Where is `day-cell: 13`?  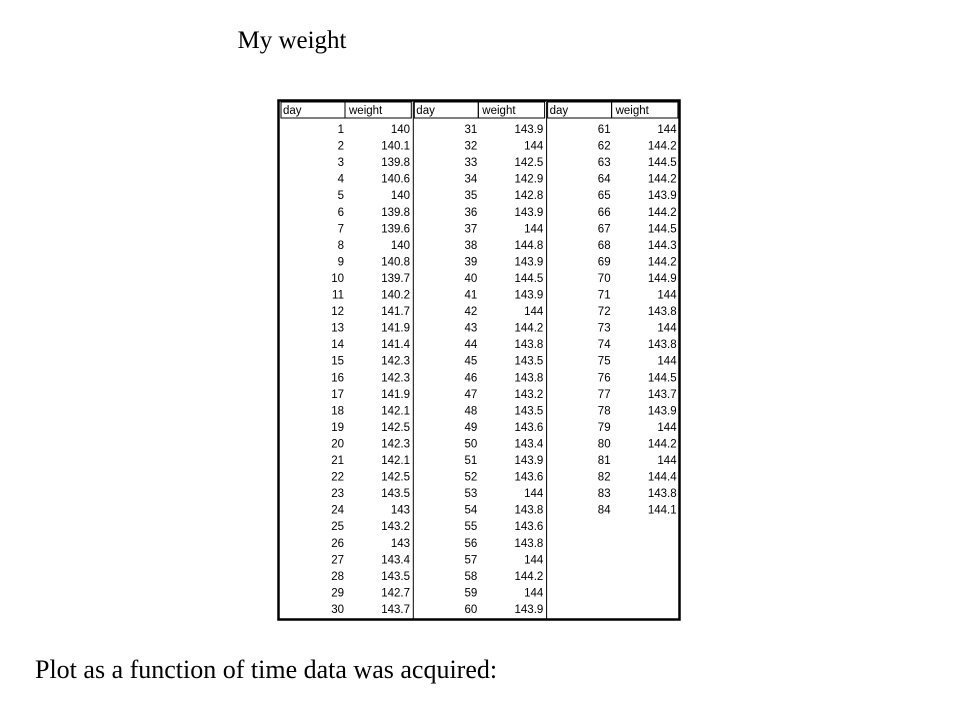 day-cell: 13 is located at coordinates (337, 329).